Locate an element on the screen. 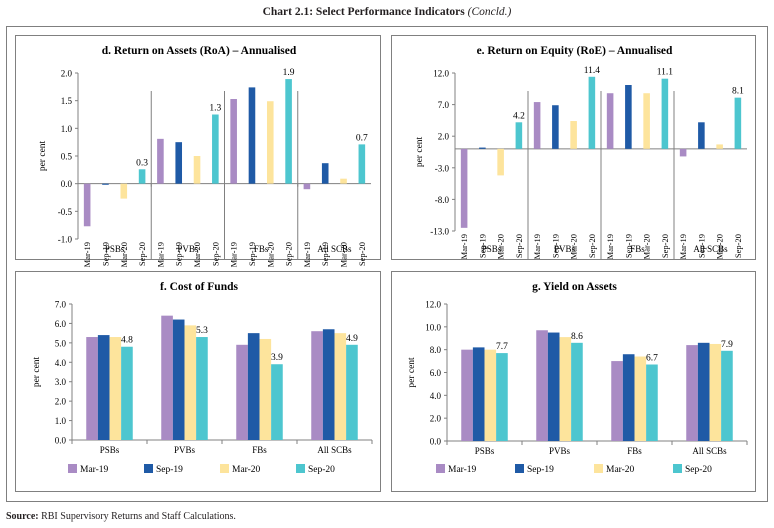 This screenshot has height=528, width=774. data-label: 1.3 is located at coordinates (215, 109).